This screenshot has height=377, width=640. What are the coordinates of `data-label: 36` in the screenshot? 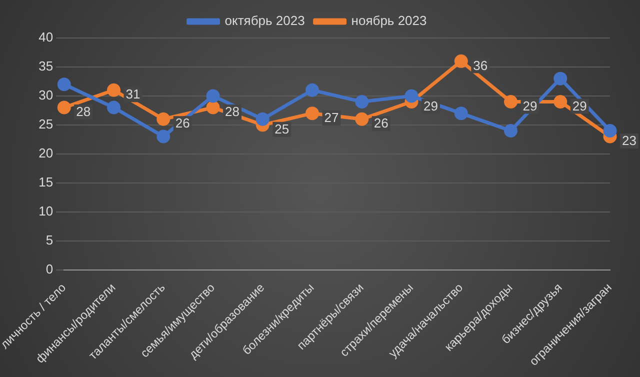 It's located at (480, 65).